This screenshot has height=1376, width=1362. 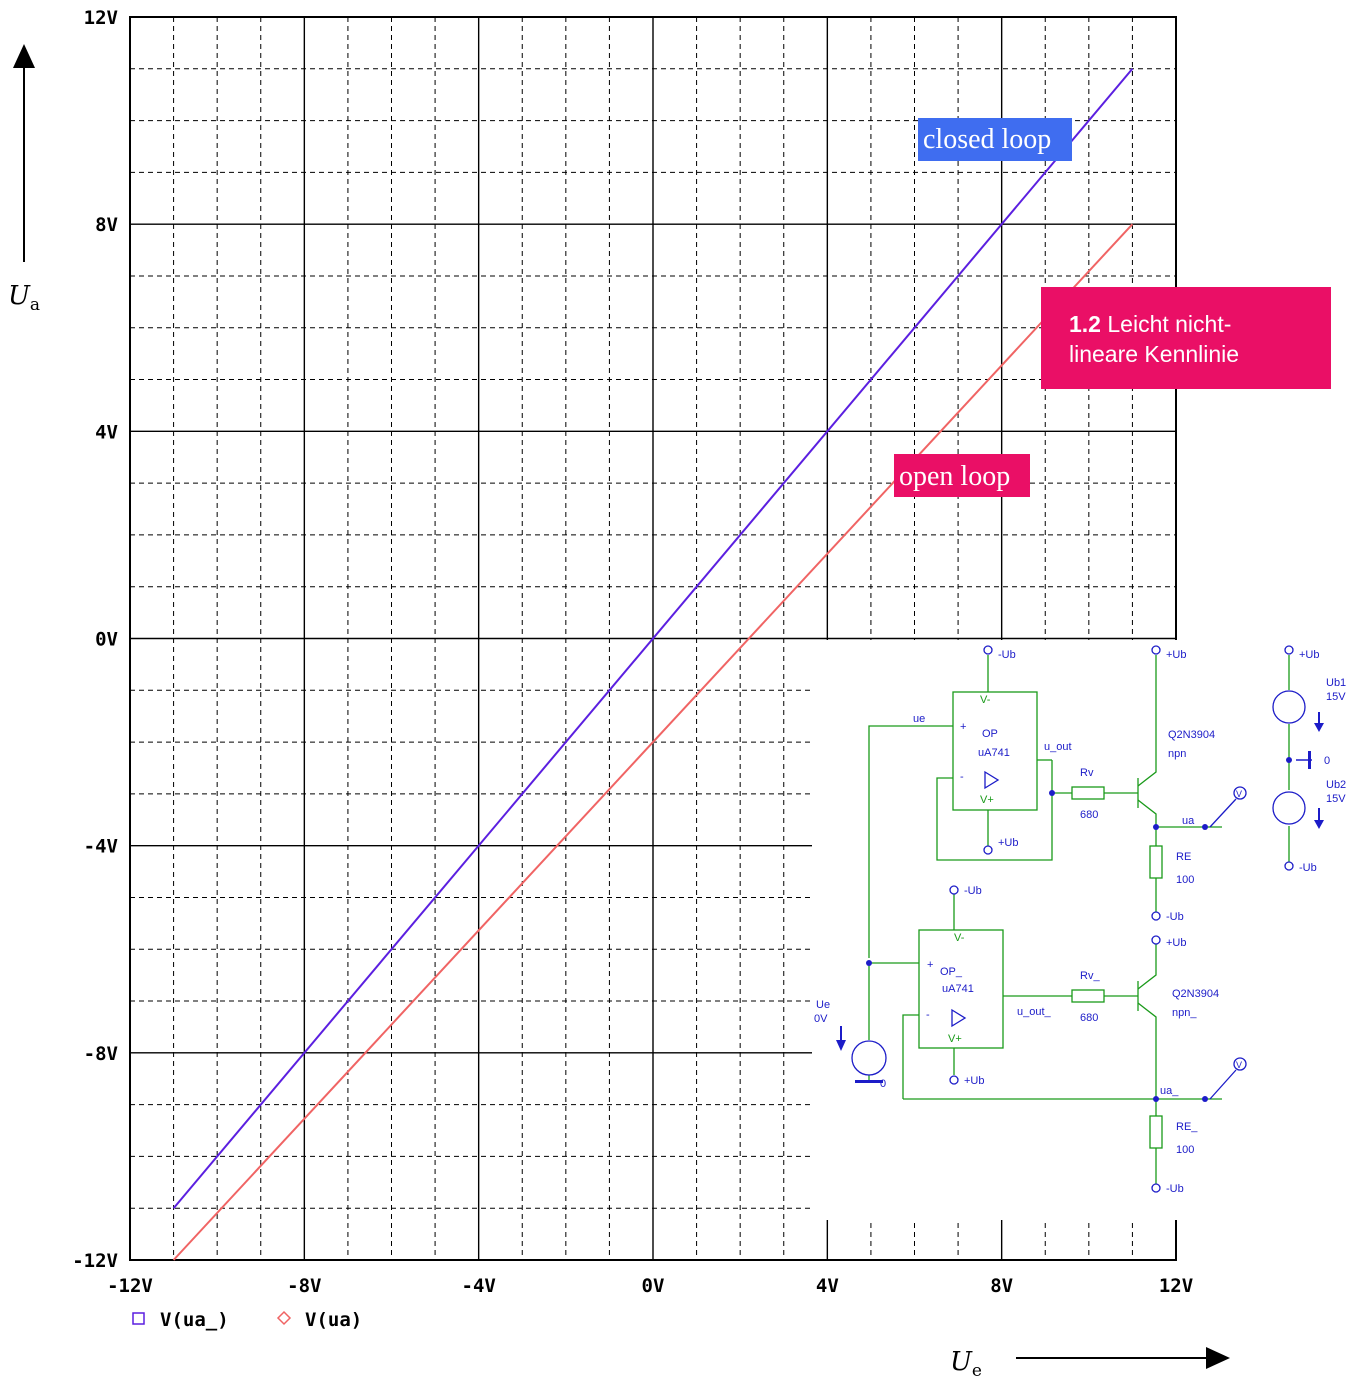 What do you see at coordinates (1308, 868) in the screenshot?
I see `label-neg-ub-src: -Ub` at bounding box center [1308, 868].